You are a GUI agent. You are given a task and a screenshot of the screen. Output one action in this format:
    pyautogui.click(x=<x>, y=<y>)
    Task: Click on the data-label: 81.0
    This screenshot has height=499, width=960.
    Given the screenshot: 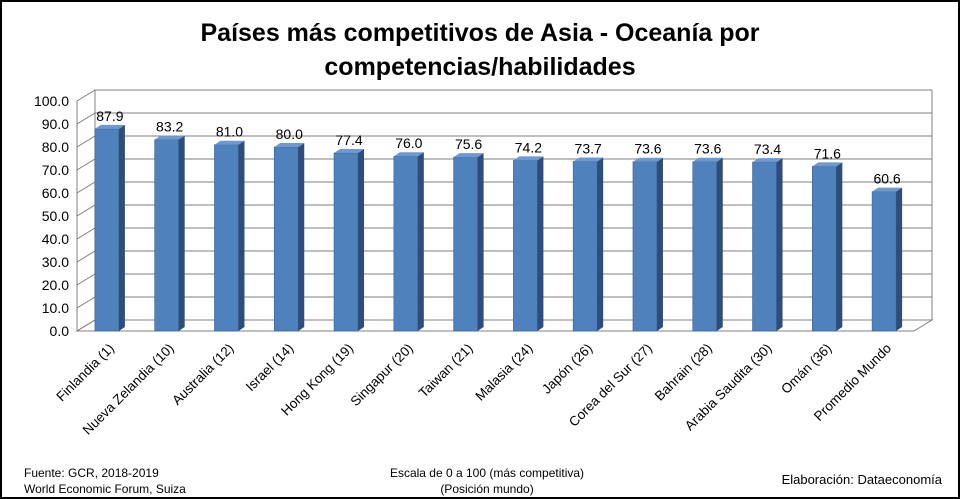 What is the action you would take?
    pyautogui.click(x=229, y=132)
    